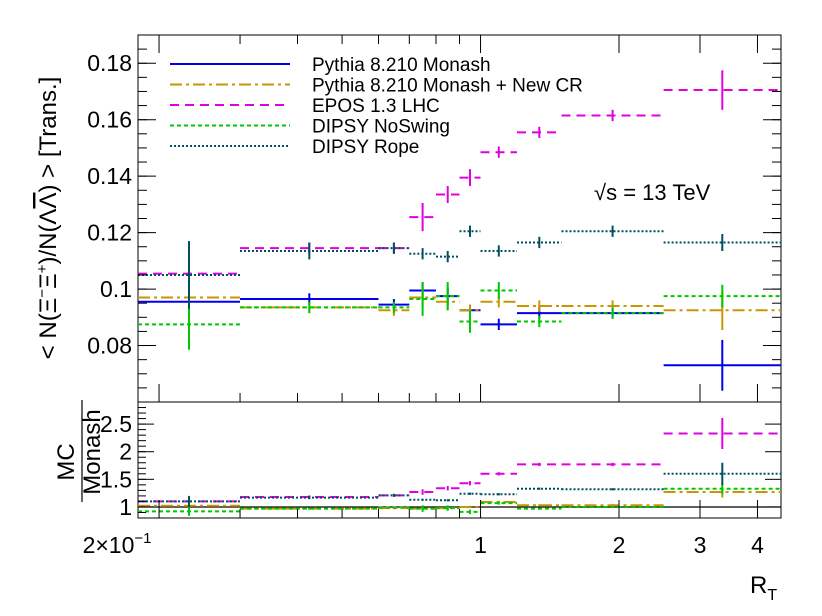  Describe the element at coordinates (757, 545) in the screenshot. I see `x-tick-label: 4` at that location.